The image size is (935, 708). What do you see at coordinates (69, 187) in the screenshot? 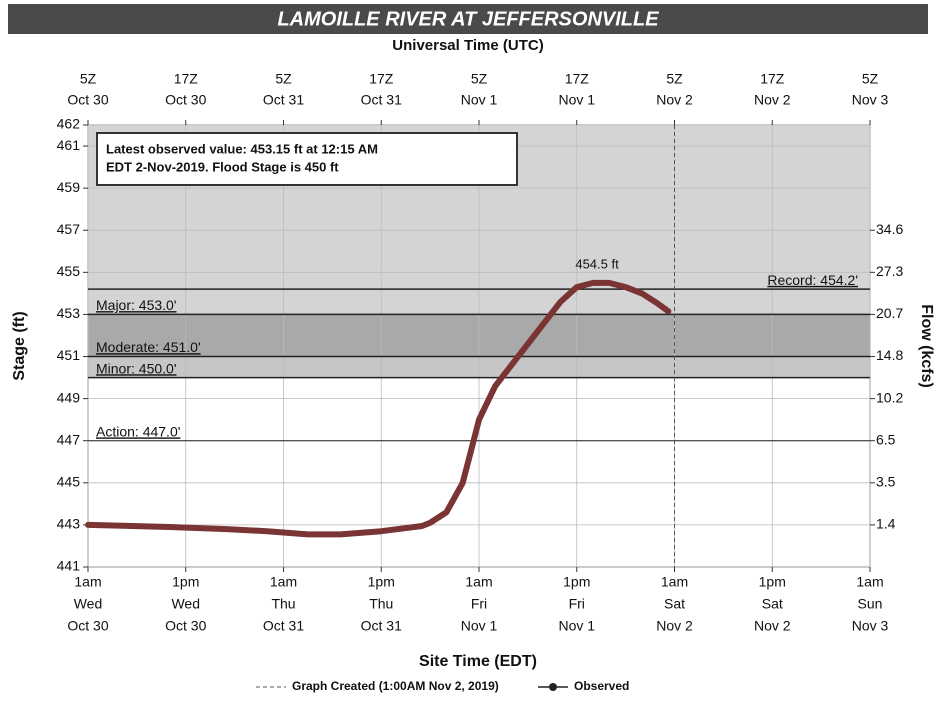
I see `y-tick-label: 459` at bounding box center [69, 187].